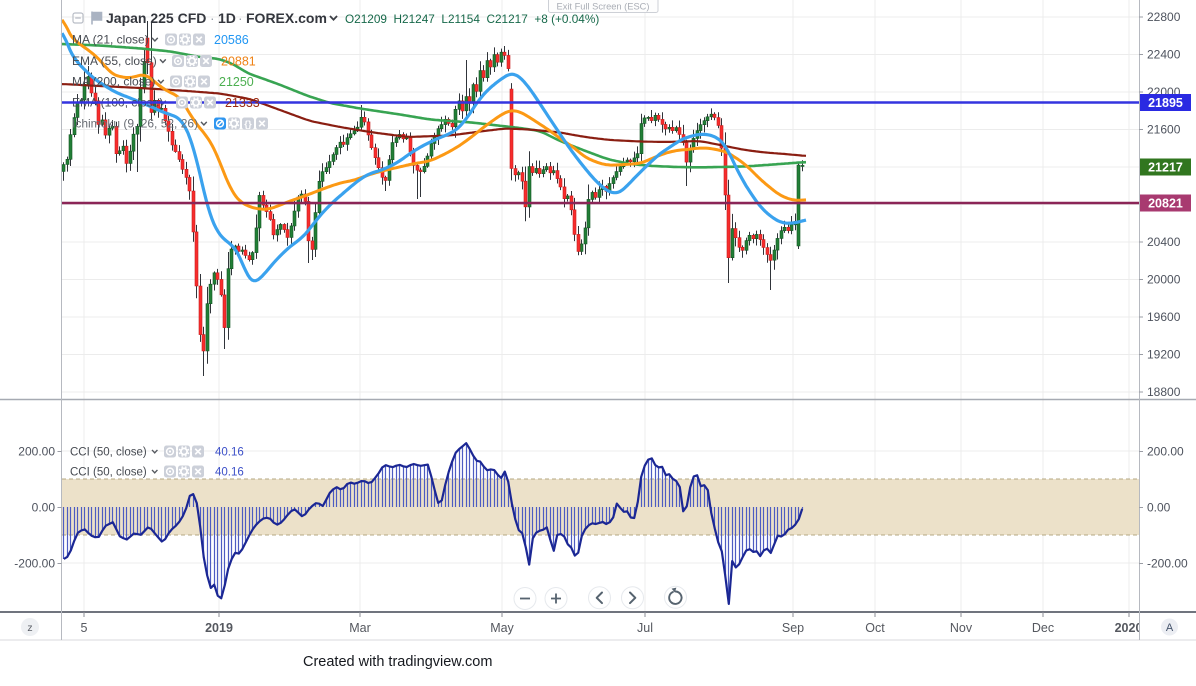  I want to click on svg-text: 20586, so click(231, 40).